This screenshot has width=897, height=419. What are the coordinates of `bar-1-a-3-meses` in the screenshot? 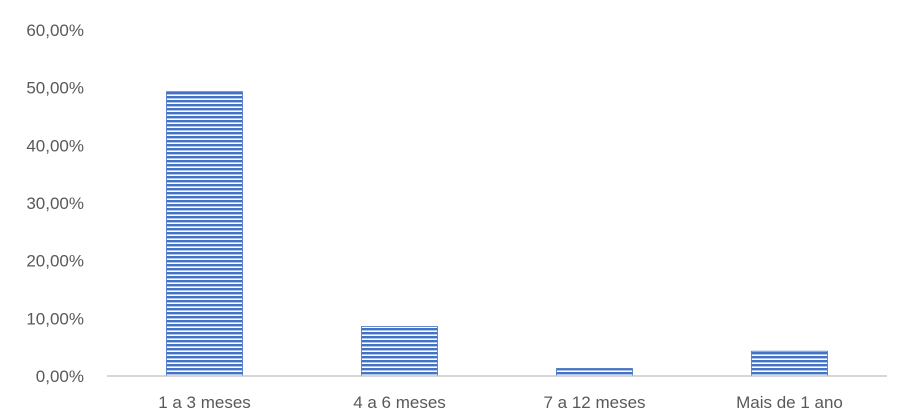 It's located at (204, 234).